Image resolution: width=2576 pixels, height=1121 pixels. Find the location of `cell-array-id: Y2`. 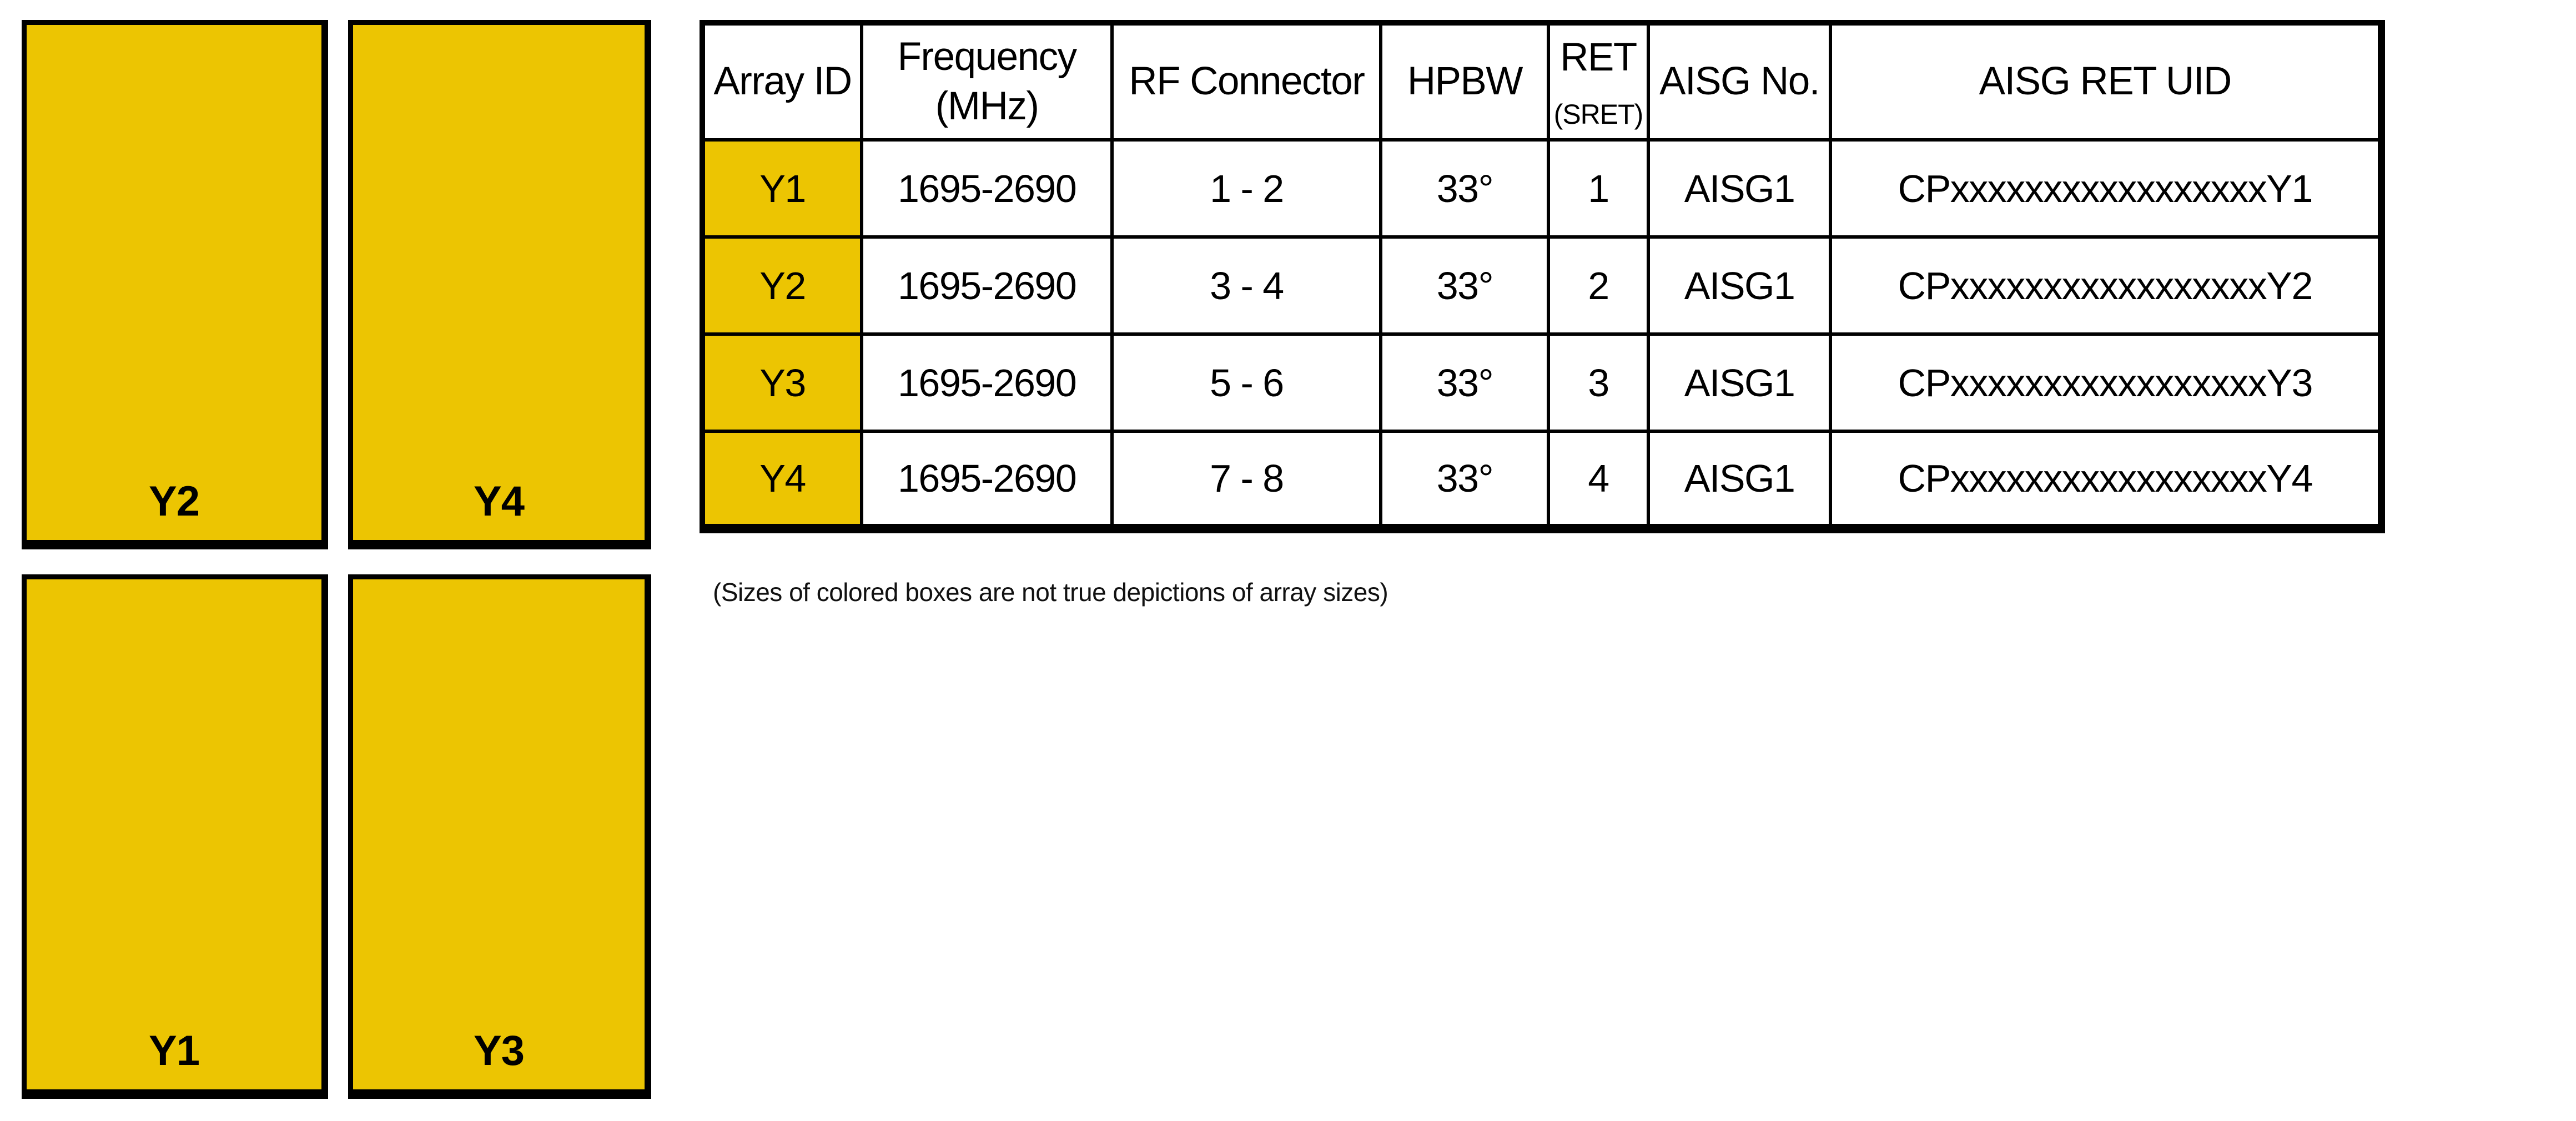

cell-array-id: Y2 is located at coordinates (782, 285).